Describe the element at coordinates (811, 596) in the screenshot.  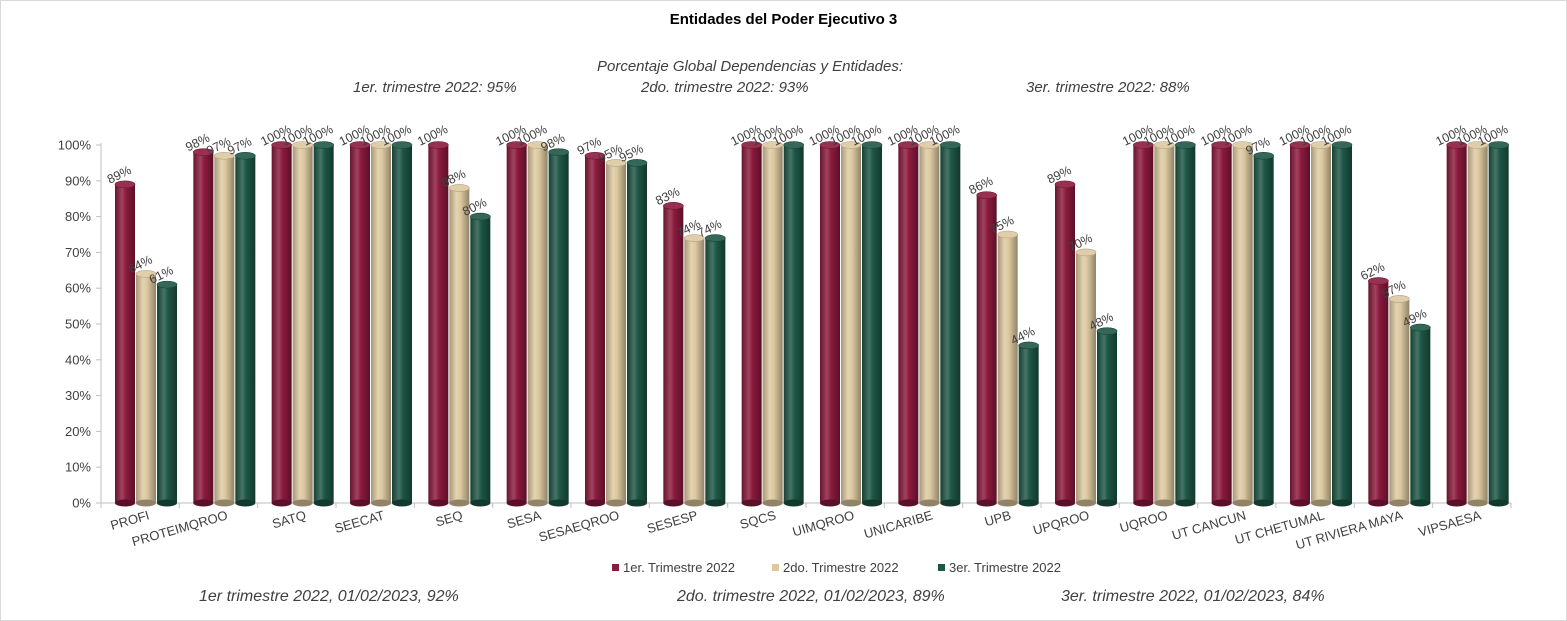
I see `footer-q2-note: 2do. trimestre 2022, 01/02/2023, 89%` at that location.